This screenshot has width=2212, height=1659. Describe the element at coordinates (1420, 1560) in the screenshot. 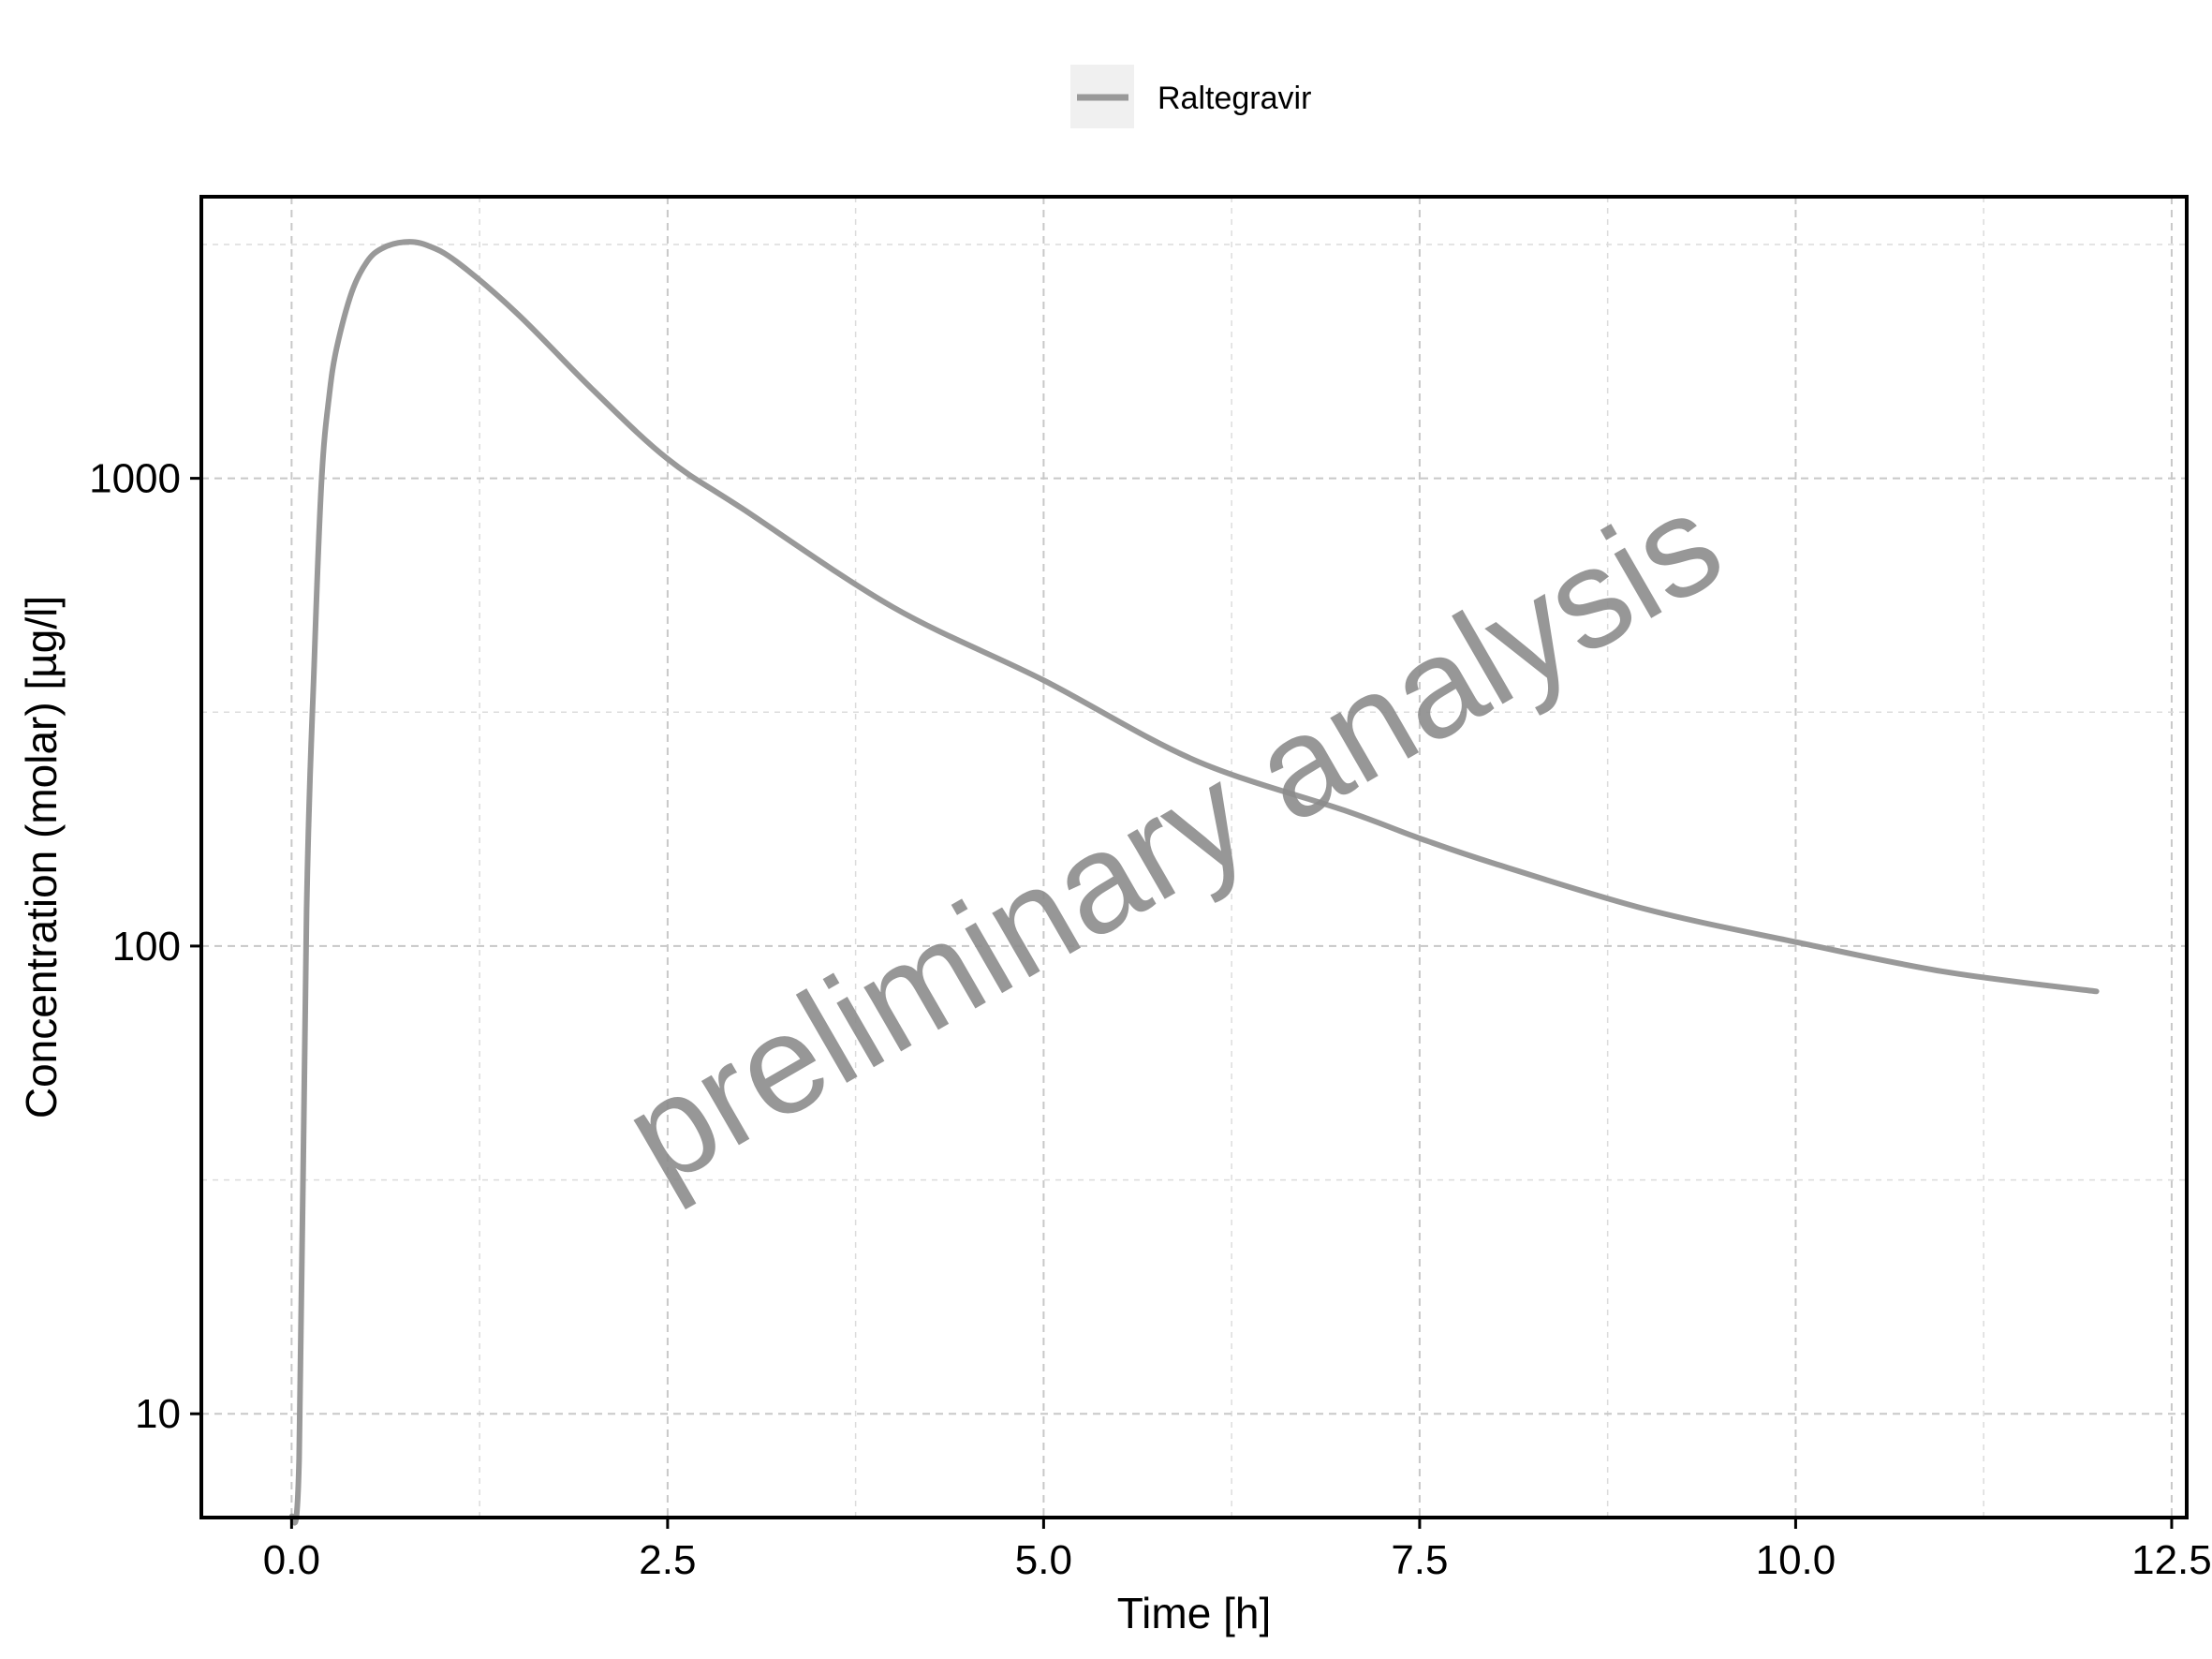

I see `x-tick-label: 7.5` at that location.